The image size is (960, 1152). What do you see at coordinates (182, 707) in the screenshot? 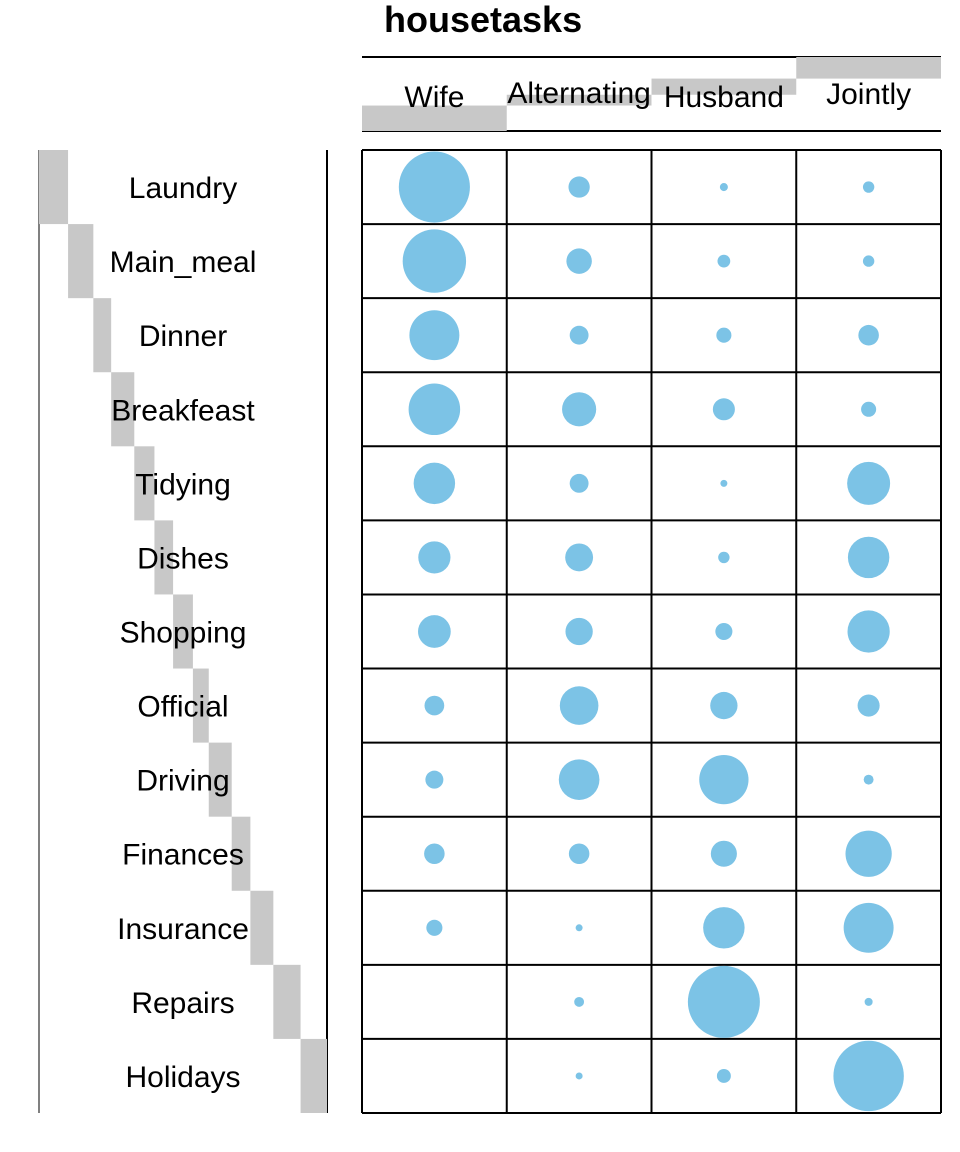
I see `row-label: Official` at bounding box center [182, 707].